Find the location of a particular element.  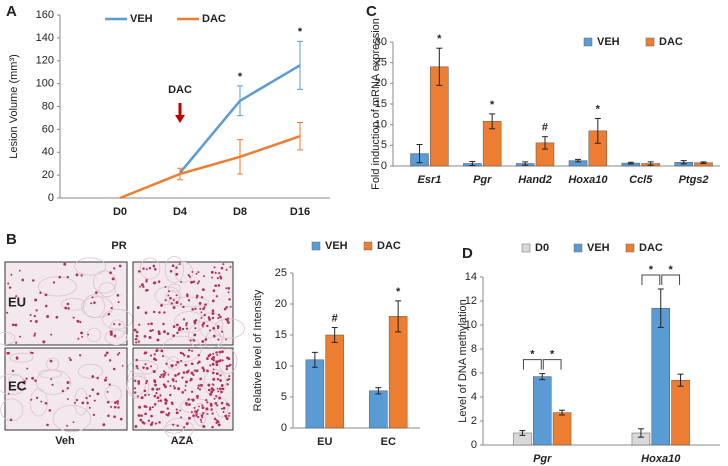

x-tick-label: Hoxa10 is located at coordinates (661, 459).